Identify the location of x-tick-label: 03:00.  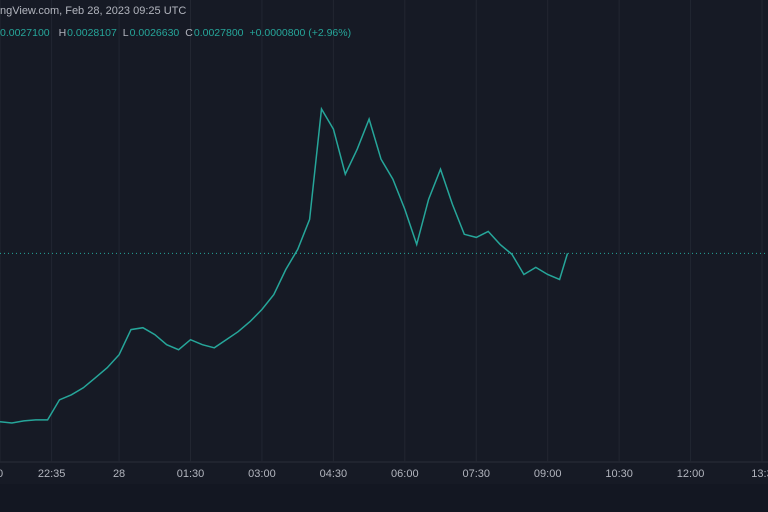
(262, 474).